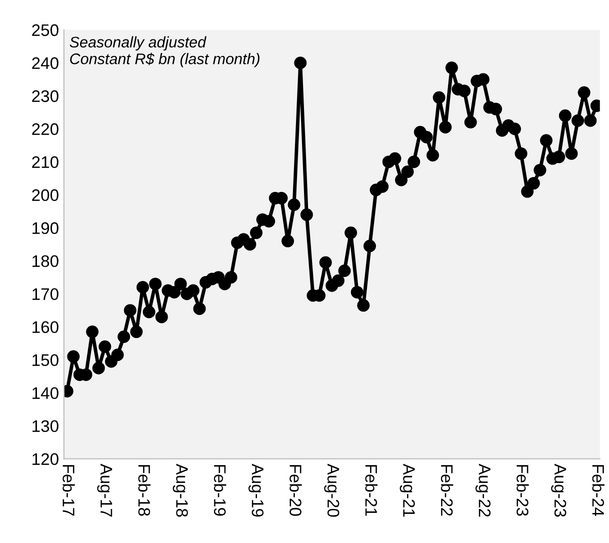  What do you see at coordinates (45, 294) in the screenshot?
I see `y-tick-label: 170` at bounding box center [45, 294].